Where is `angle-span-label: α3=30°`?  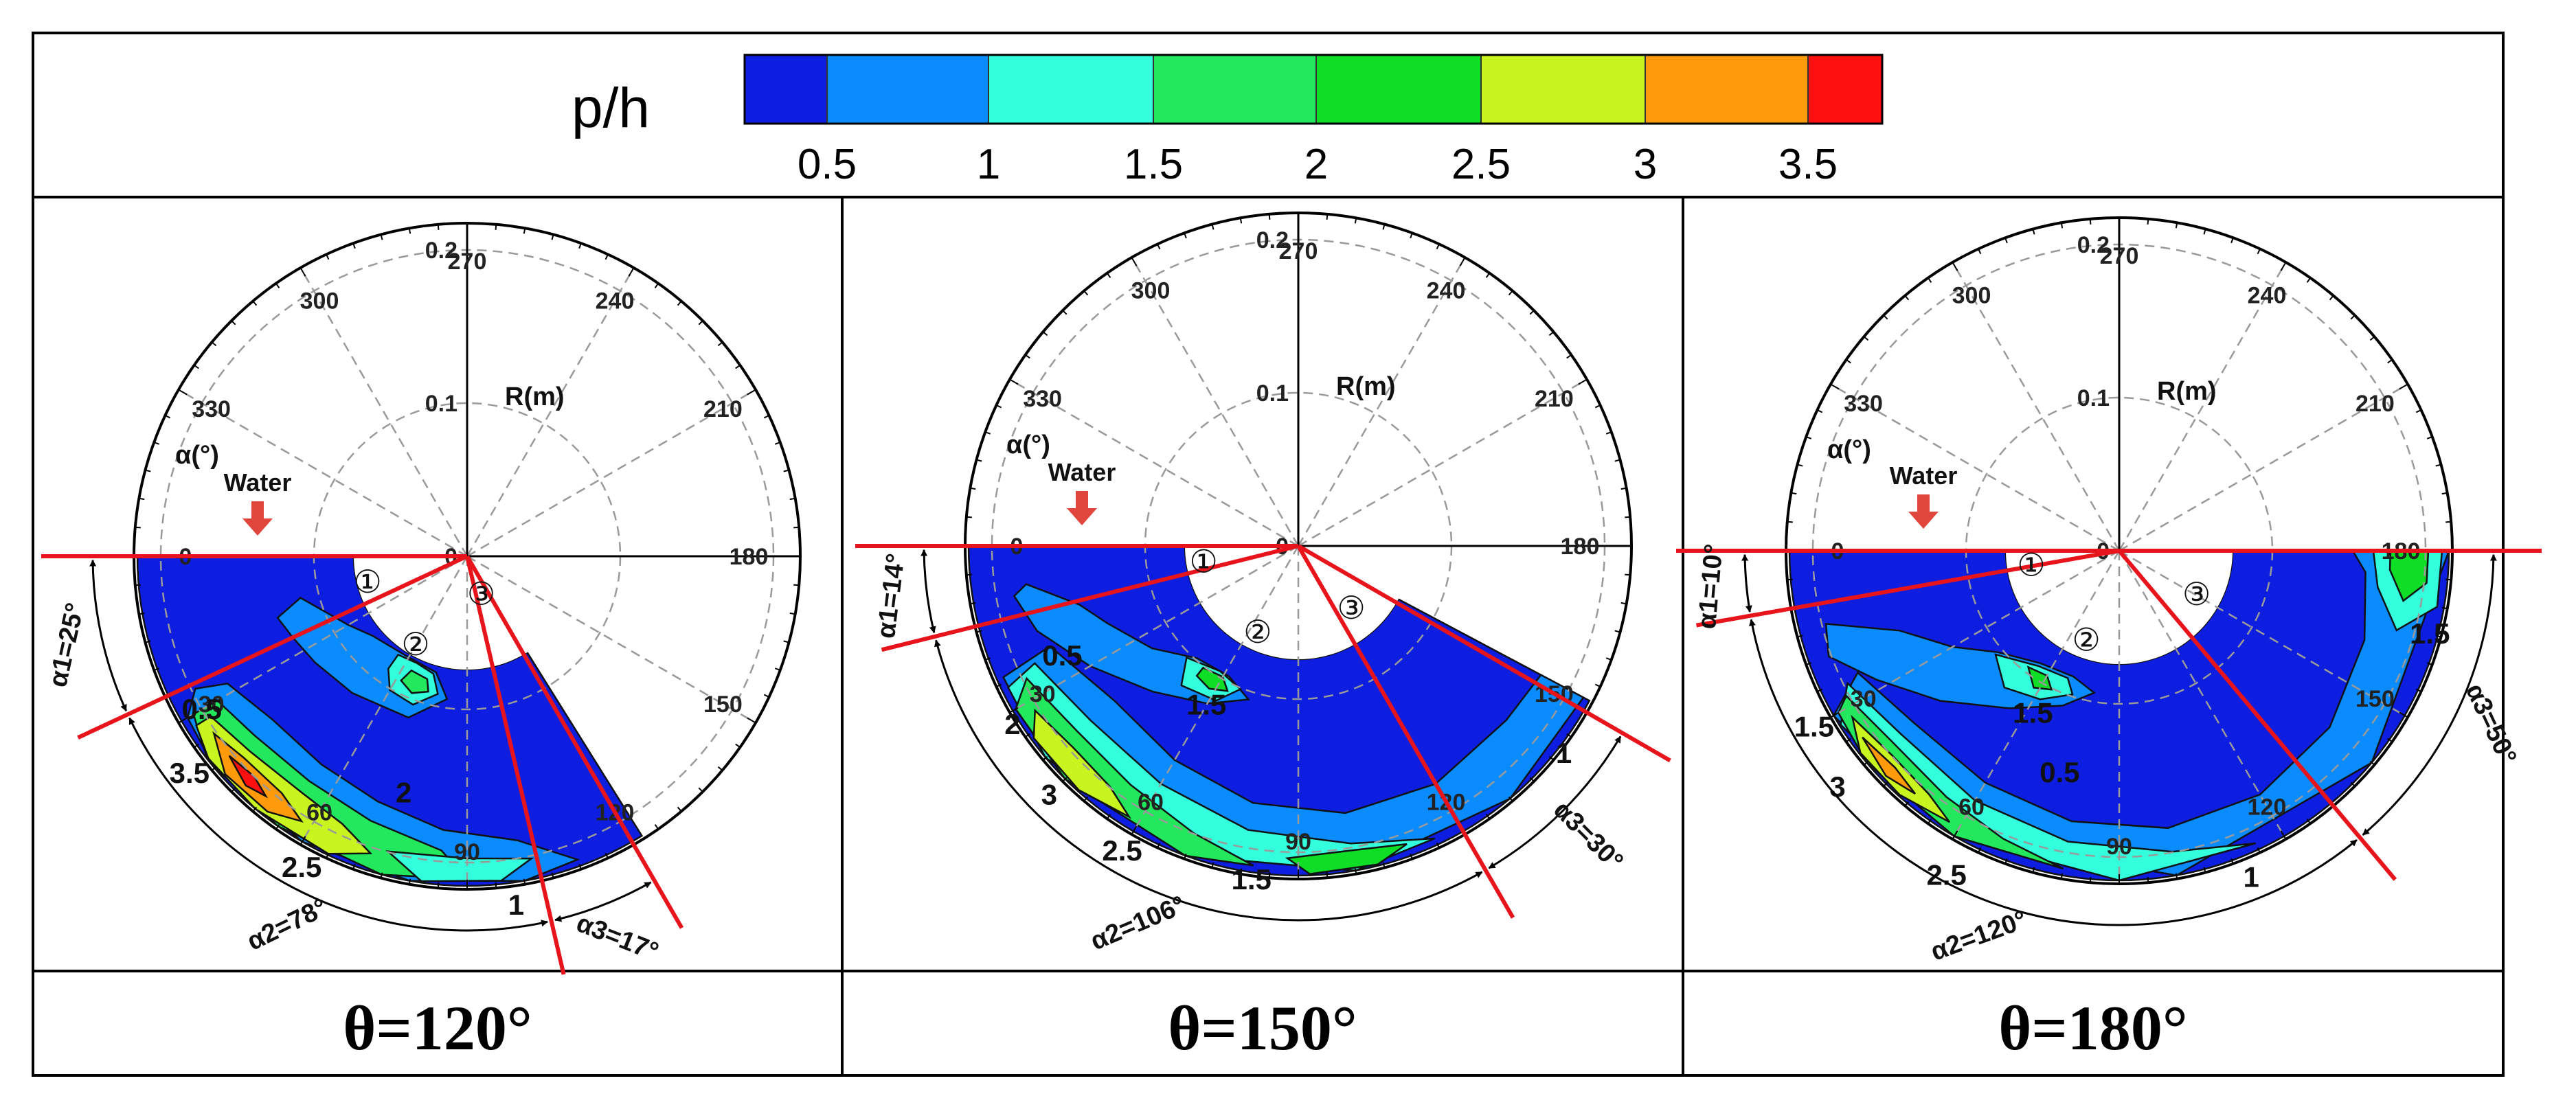
angle-span-label: α3=30° is located at coordinates (1588, 835).